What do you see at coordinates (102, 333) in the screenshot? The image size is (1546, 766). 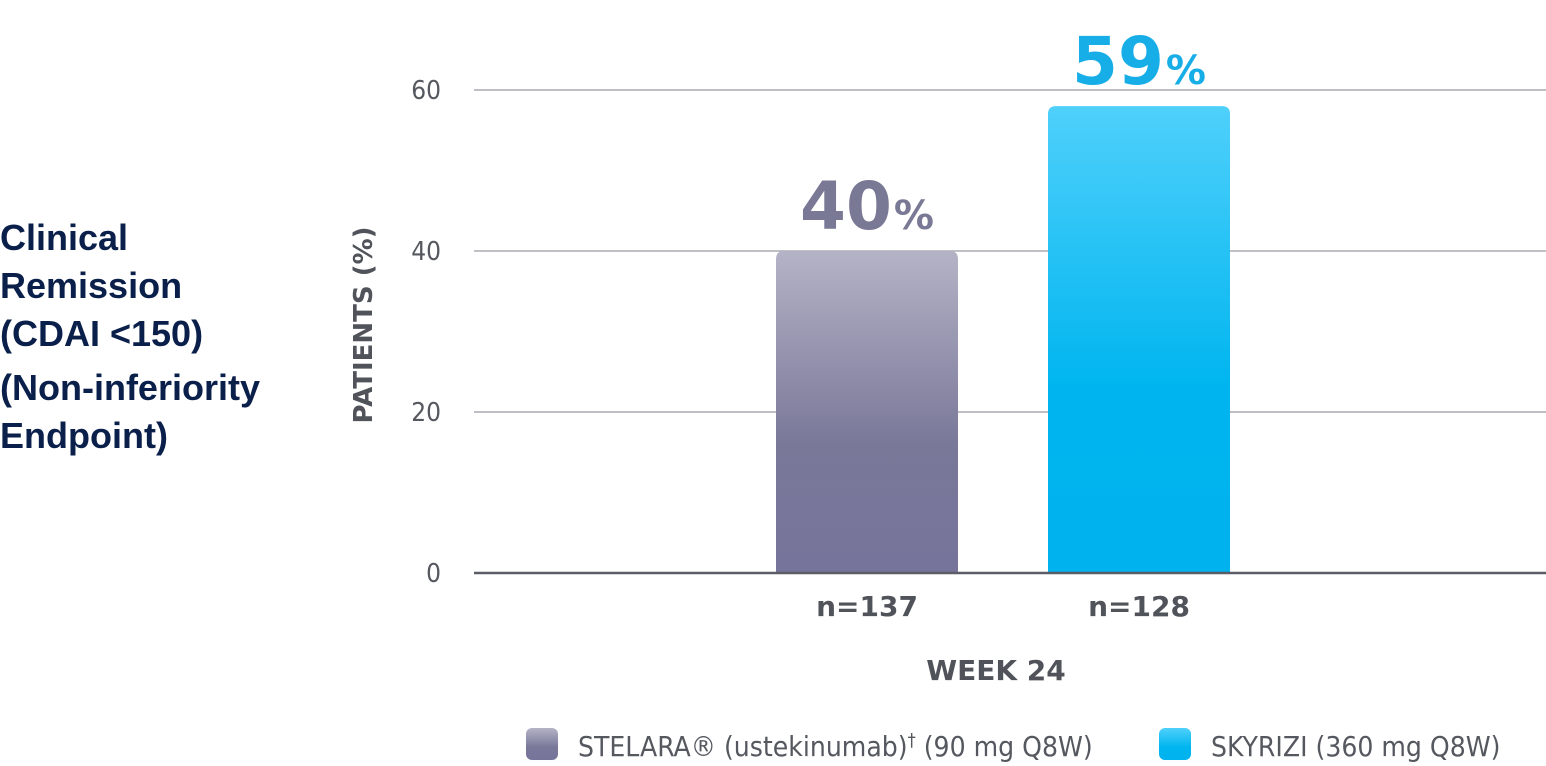 I see `side-title-line: (CDAI <150)` at bounding box center [102, 333].